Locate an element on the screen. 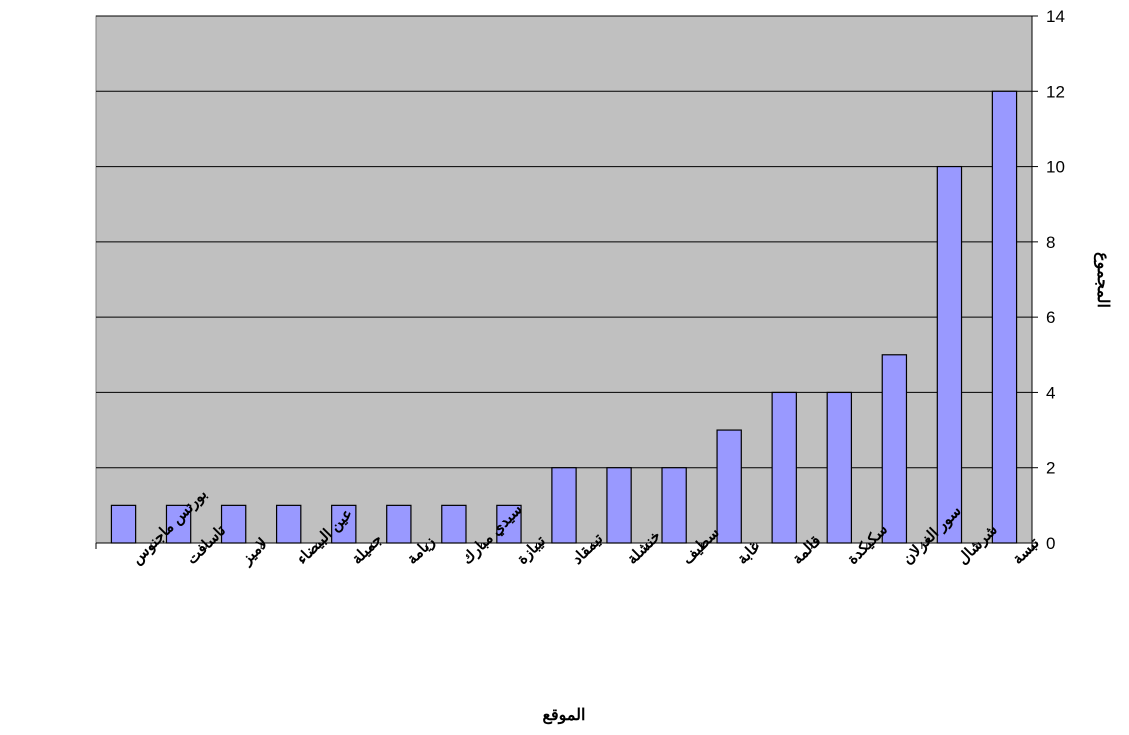  y-tick-label: 0 is located at coordinates (1050, 543).